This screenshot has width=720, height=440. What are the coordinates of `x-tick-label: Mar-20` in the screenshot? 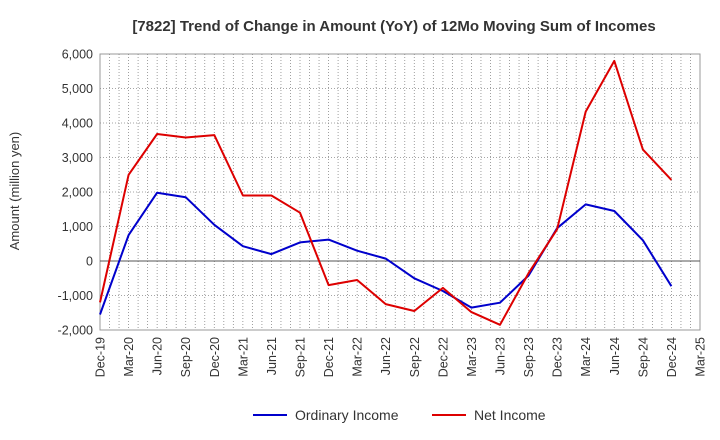 It's located at (129, 357).